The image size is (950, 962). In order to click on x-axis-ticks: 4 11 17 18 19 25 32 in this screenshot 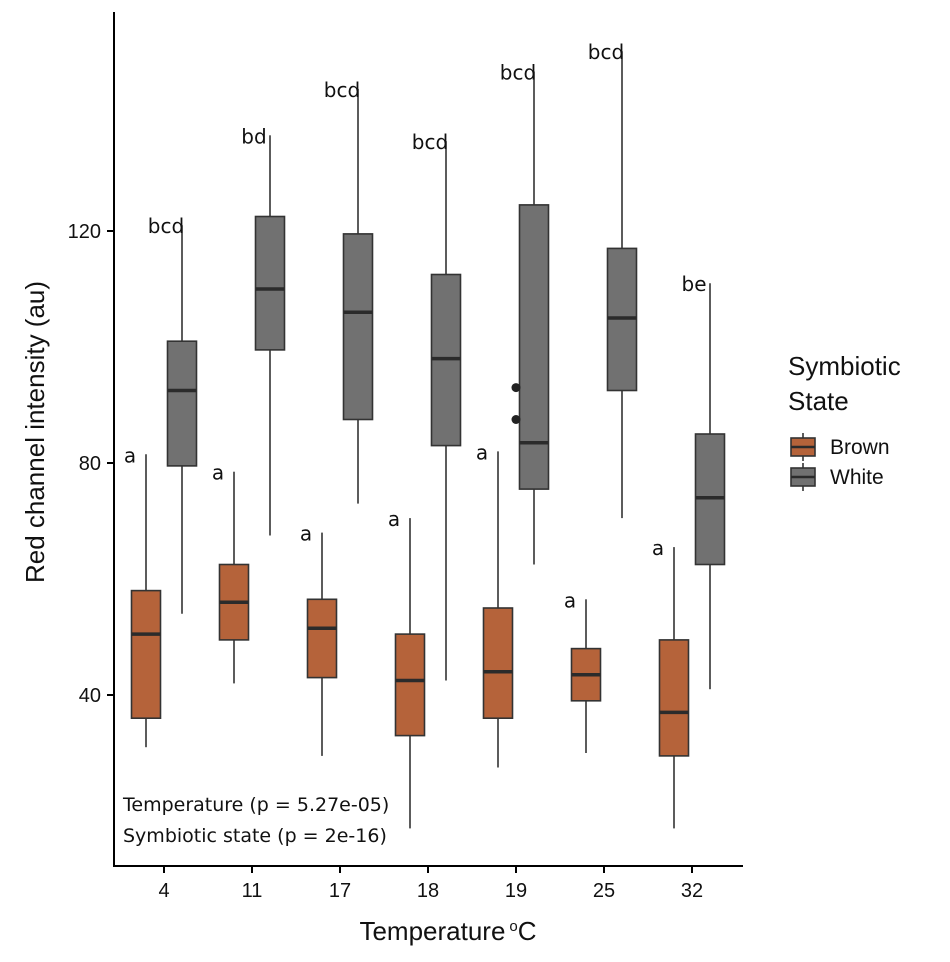, I will do `click(430, 884)`.